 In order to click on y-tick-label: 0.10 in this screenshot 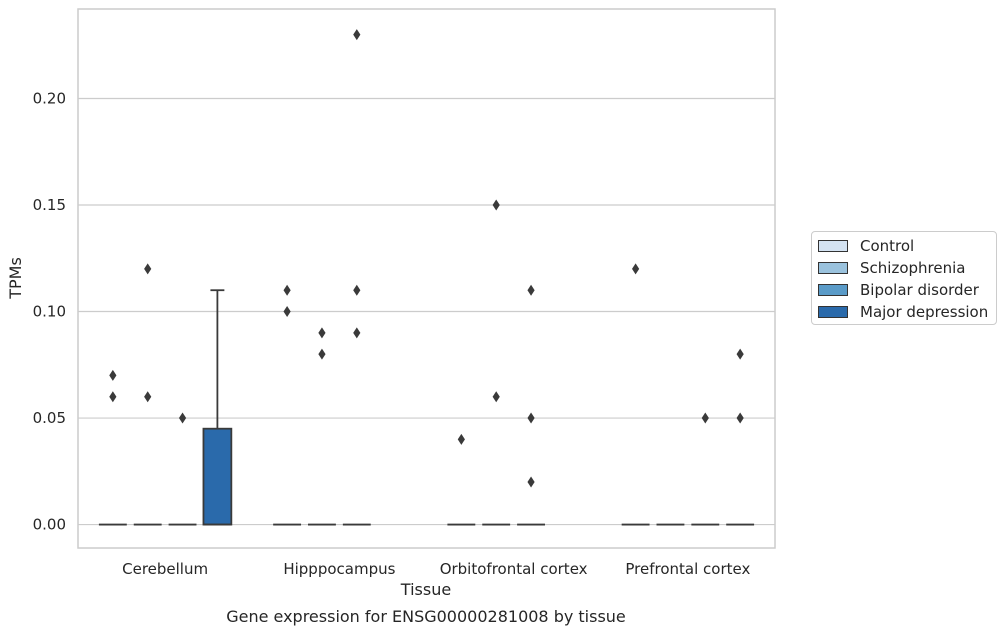, I will do `click(49, 312)`.